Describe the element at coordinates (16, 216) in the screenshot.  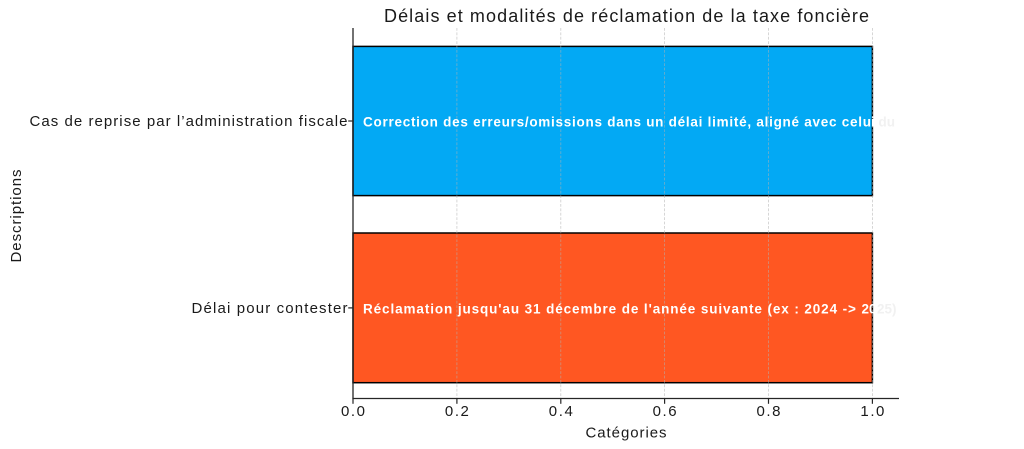
I see `svg-text: Descriptions` at that location.